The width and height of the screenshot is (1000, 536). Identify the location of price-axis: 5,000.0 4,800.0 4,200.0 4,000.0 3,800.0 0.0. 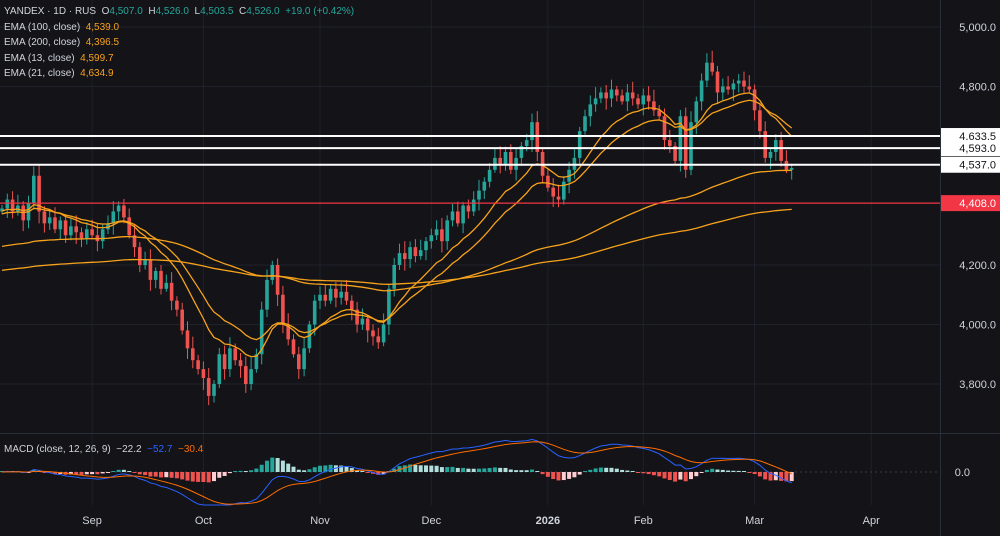
(975, 250).